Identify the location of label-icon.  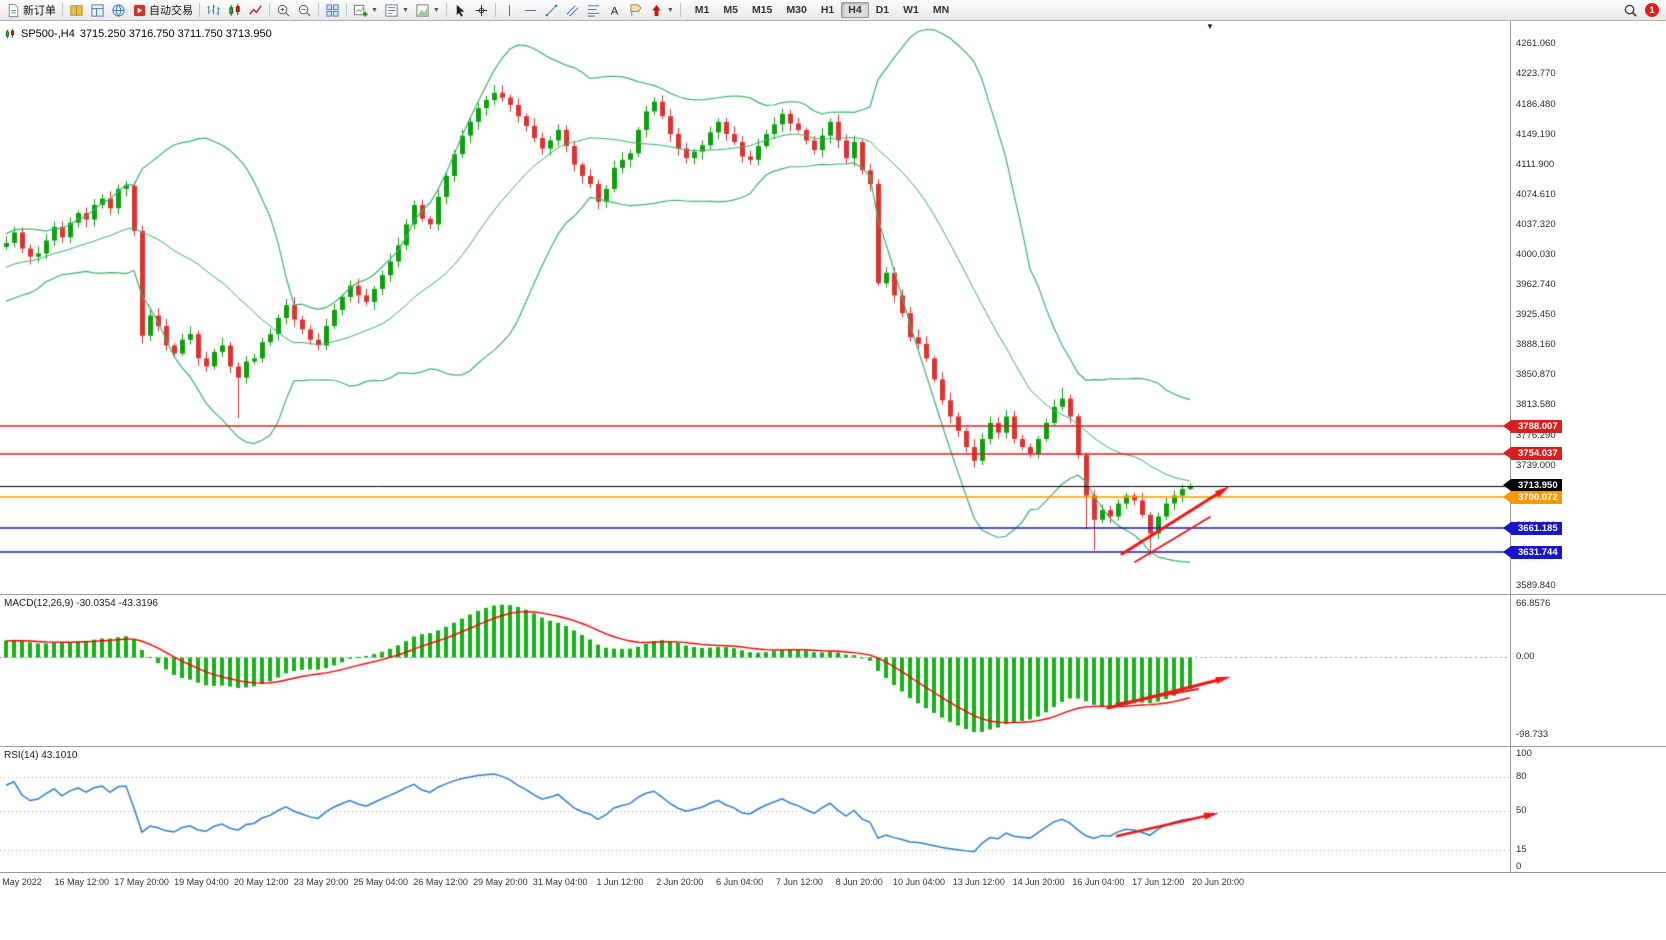
(635, 10).